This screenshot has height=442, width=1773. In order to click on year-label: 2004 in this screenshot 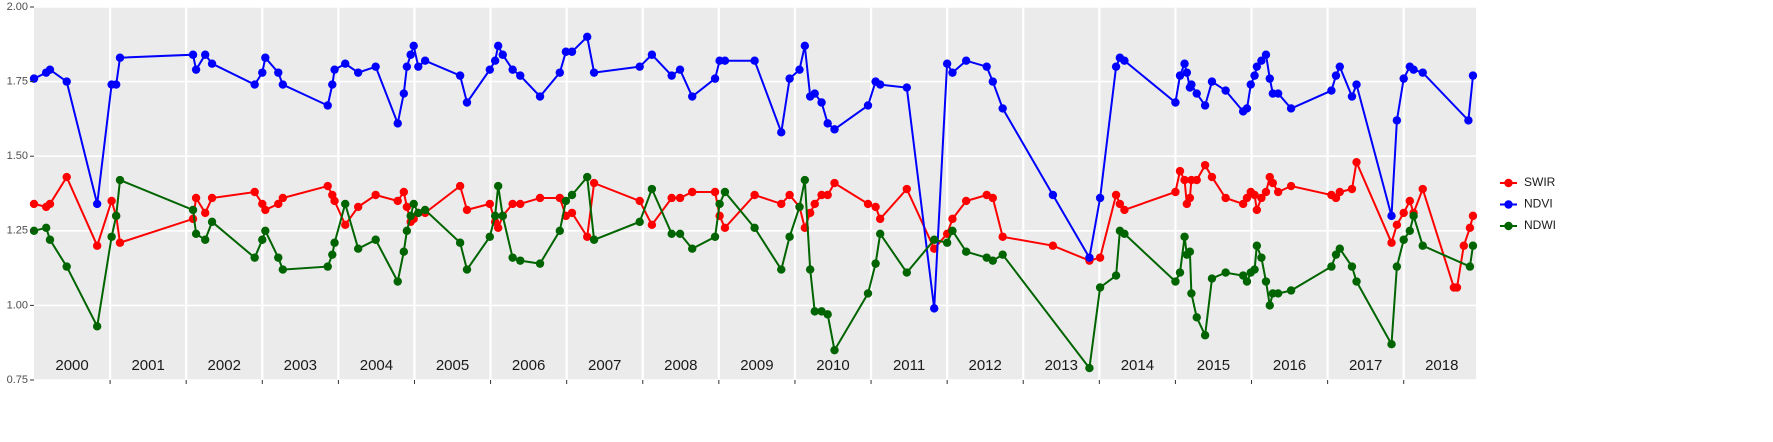, I will do `click(376, 365)`.